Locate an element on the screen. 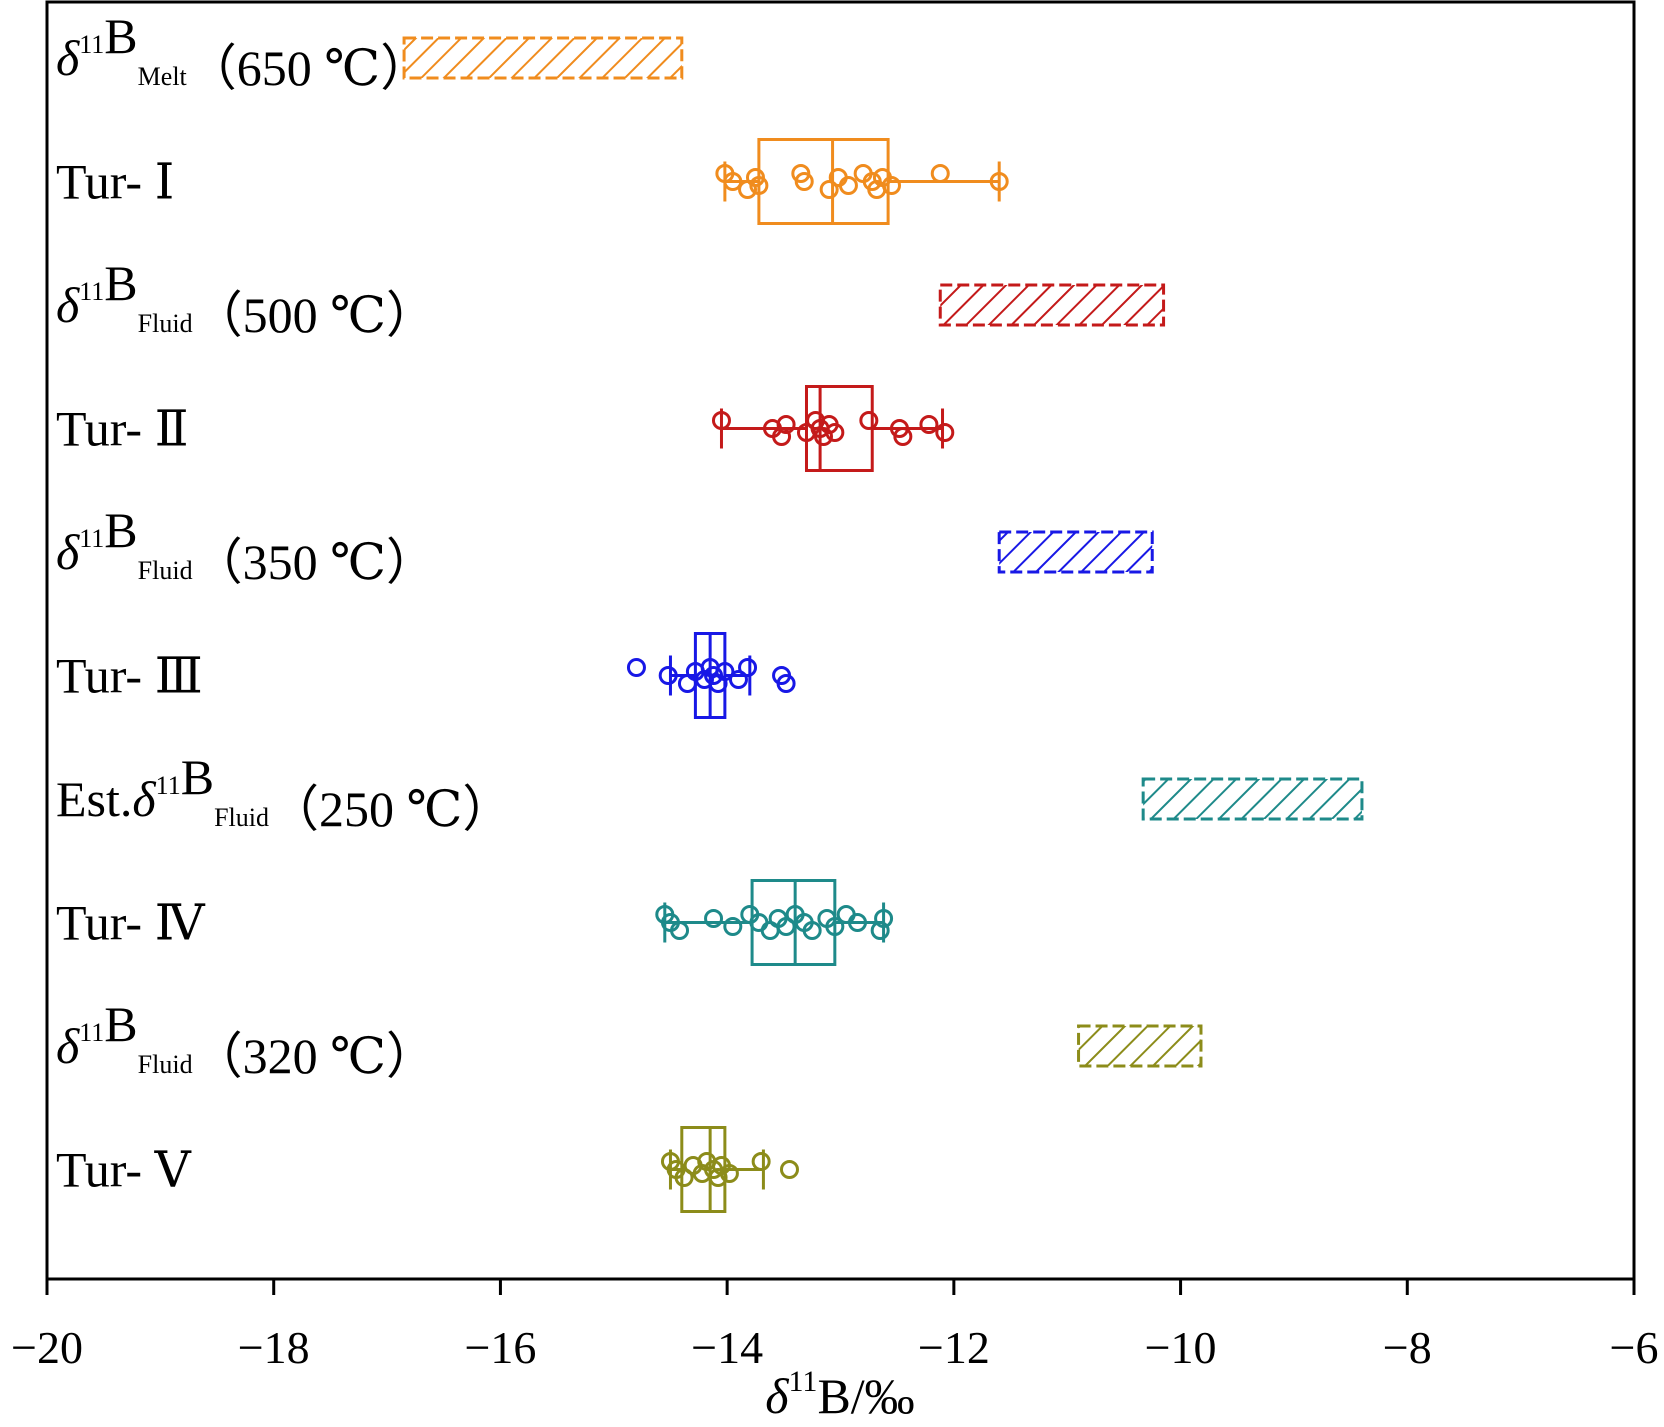 The height and width of the screenshot is (1427, 1664). row-label: Tur- Ⅱ is located at coordinates (122, 429).